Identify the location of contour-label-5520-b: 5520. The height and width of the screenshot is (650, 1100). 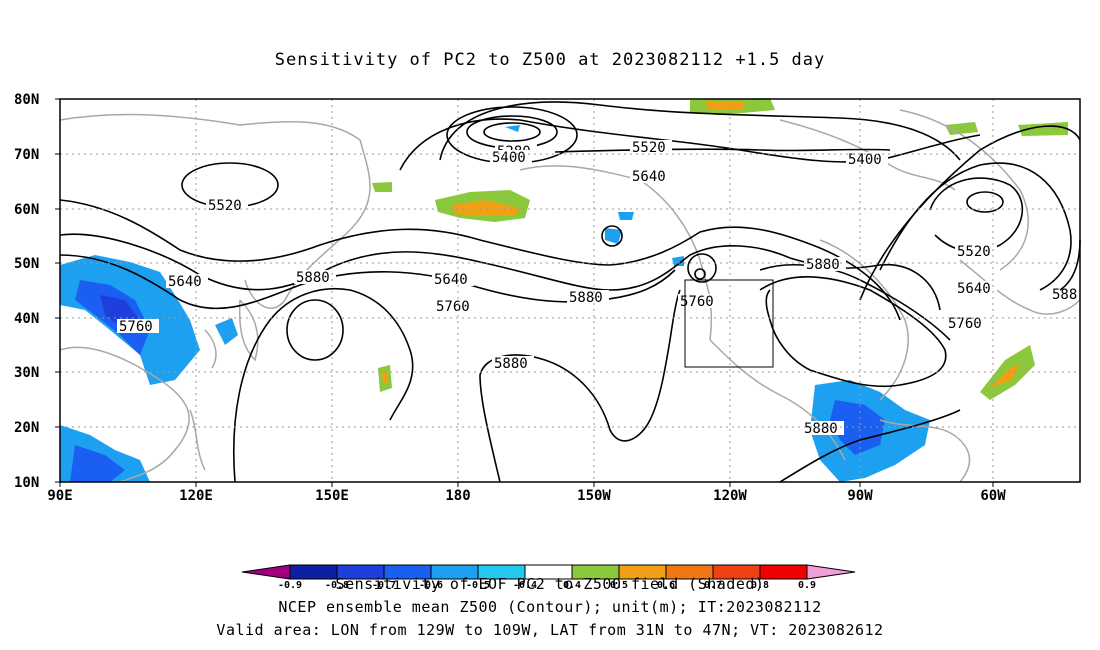
(225, 206).